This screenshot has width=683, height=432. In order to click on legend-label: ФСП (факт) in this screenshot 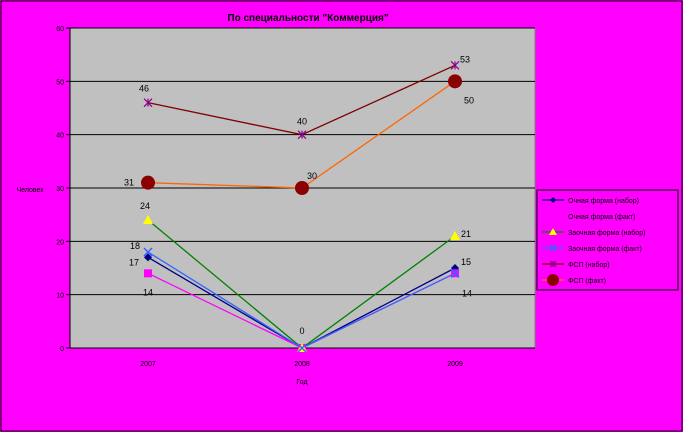, I will do `click(587, 281)`.